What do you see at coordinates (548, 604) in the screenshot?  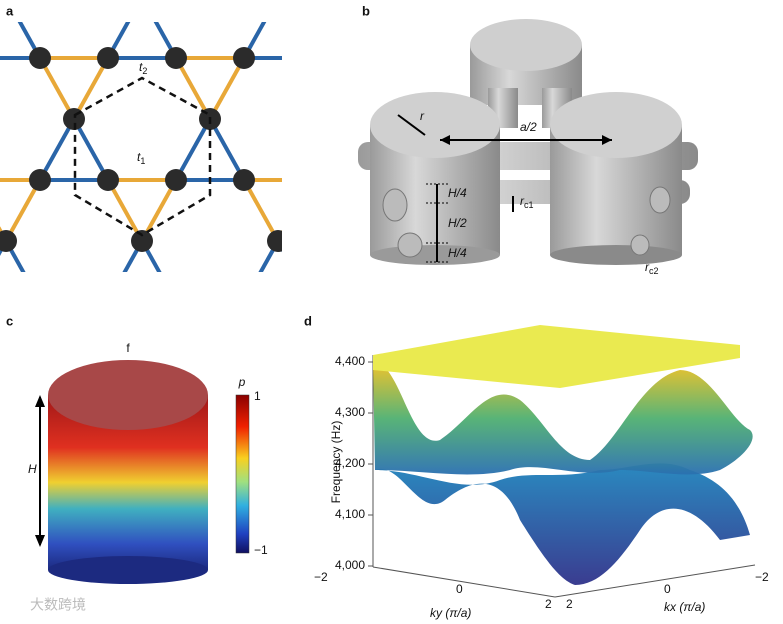 I see `ky-tick: 2` at bounding box center [548, 604].